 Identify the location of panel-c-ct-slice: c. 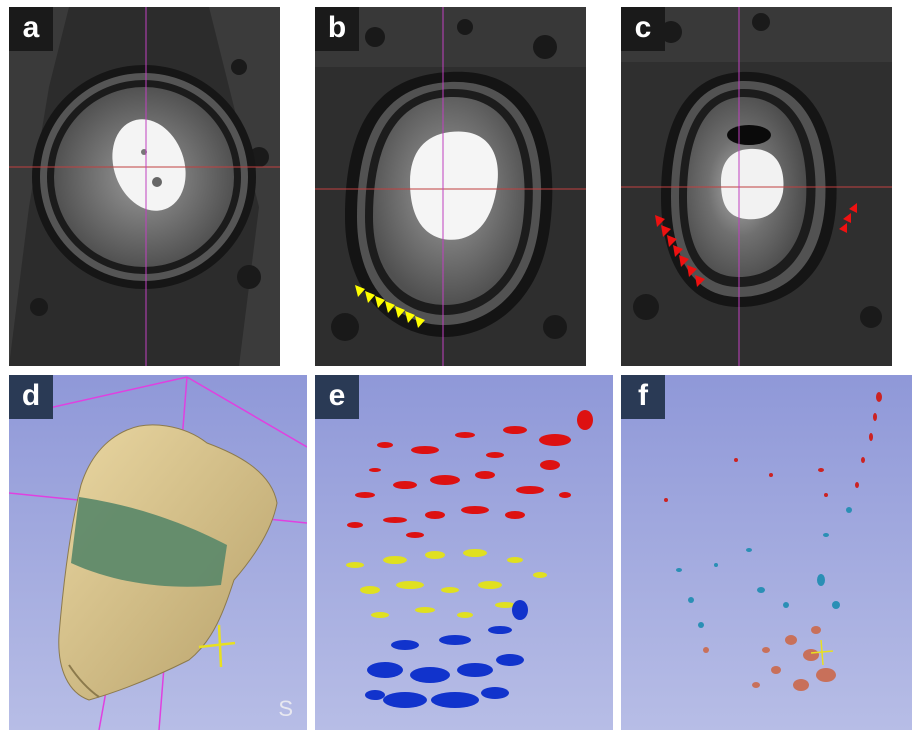
(756, 186).